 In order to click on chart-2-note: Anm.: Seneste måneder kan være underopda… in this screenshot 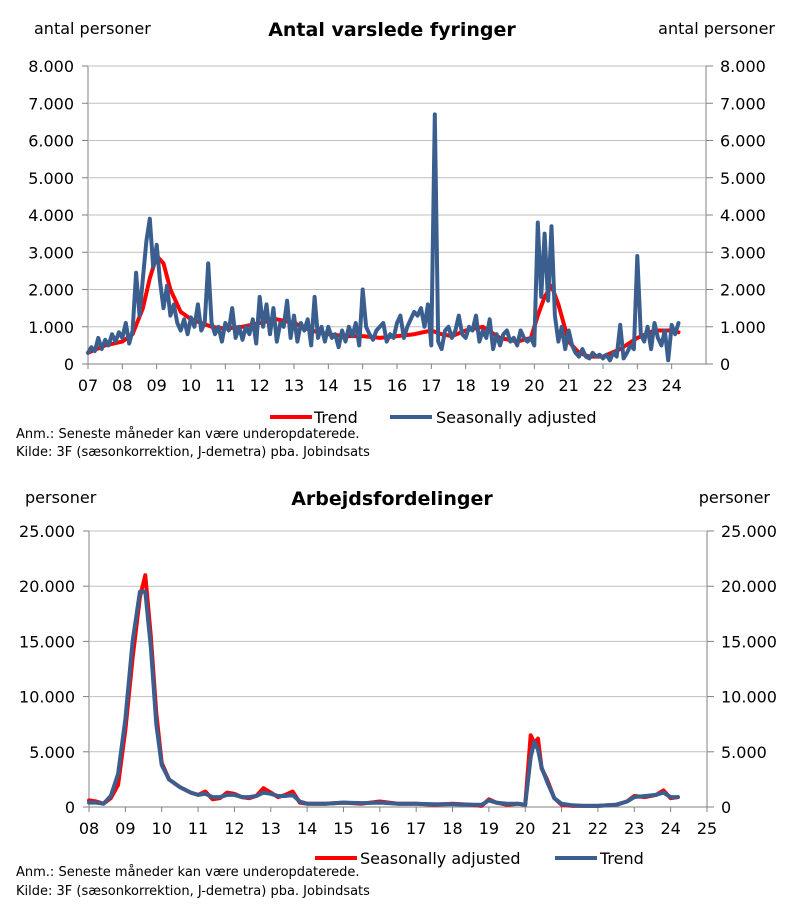, I will do `click(188, 872)`.